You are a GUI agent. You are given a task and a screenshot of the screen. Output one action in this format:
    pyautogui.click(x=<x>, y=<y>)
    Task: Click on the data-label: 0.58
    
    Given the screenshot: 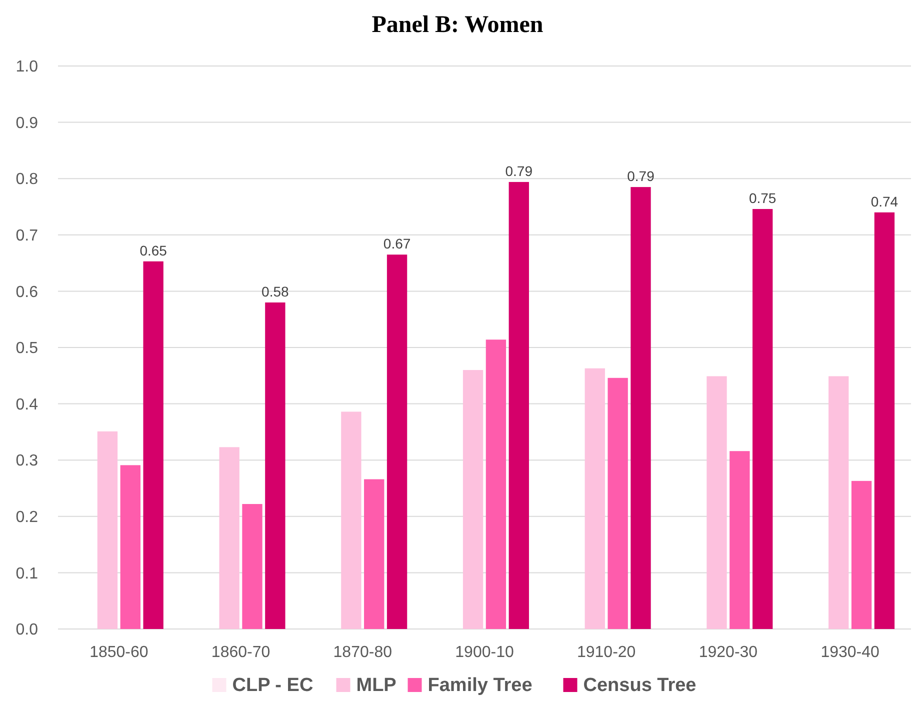 What is the action you would take?
    pyautogui.click(x=276, y=291)
    